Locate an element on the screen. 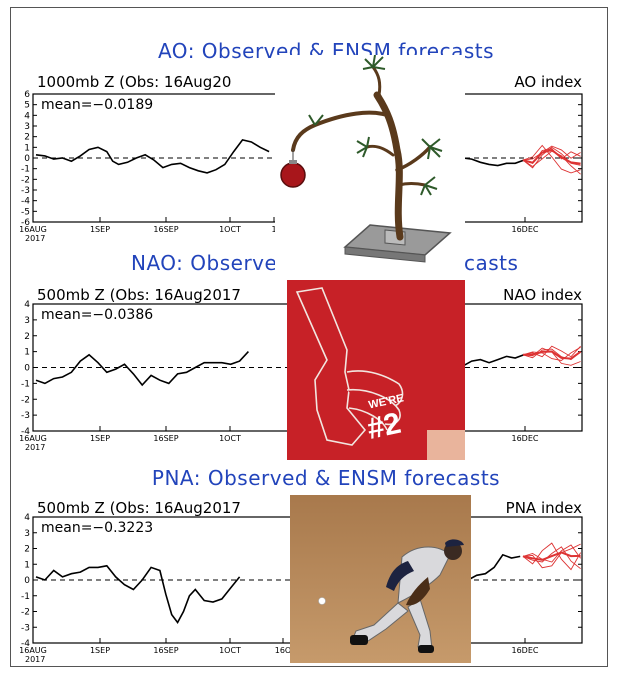 The width and height of the screenshot is (618, 673). mean-label: mean=−0.0189 is located at coordinates (97, 105).